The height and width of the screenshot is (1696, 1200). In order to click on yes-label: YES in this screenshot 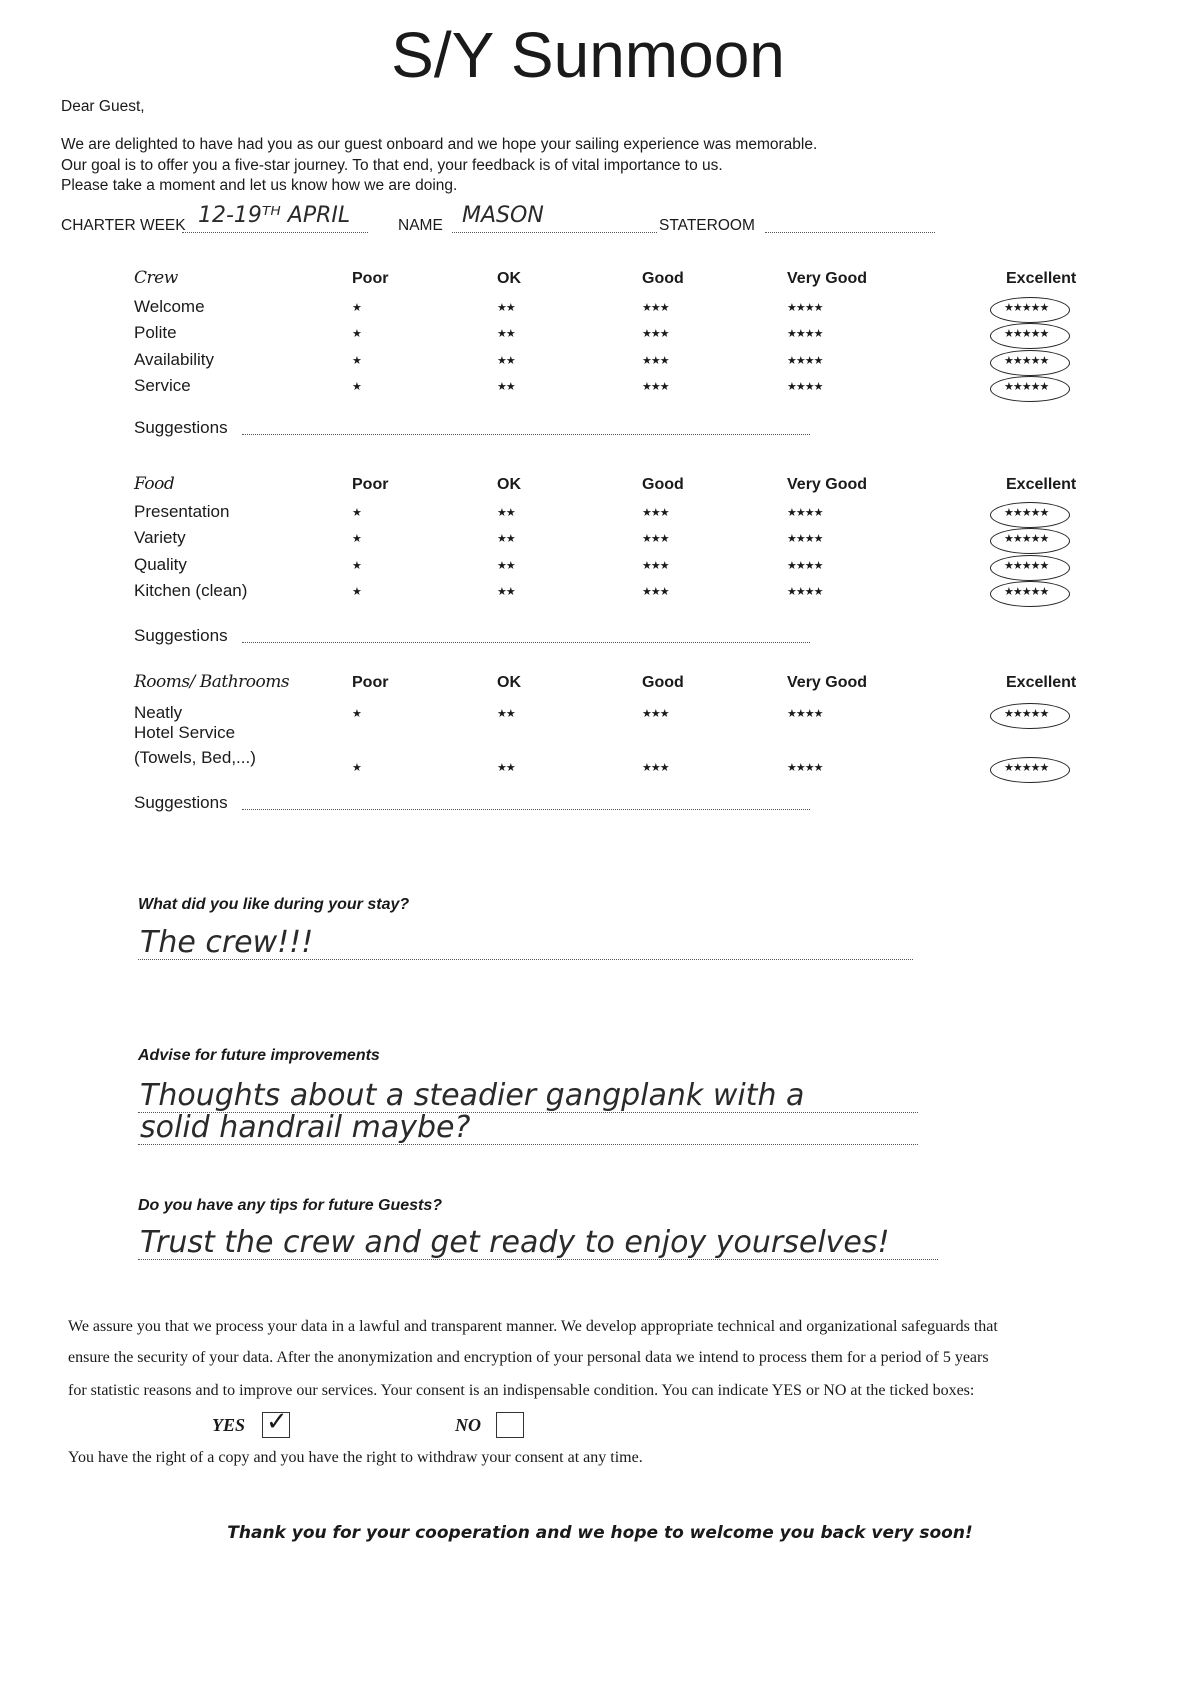, I will do `click(229, 1425)`.